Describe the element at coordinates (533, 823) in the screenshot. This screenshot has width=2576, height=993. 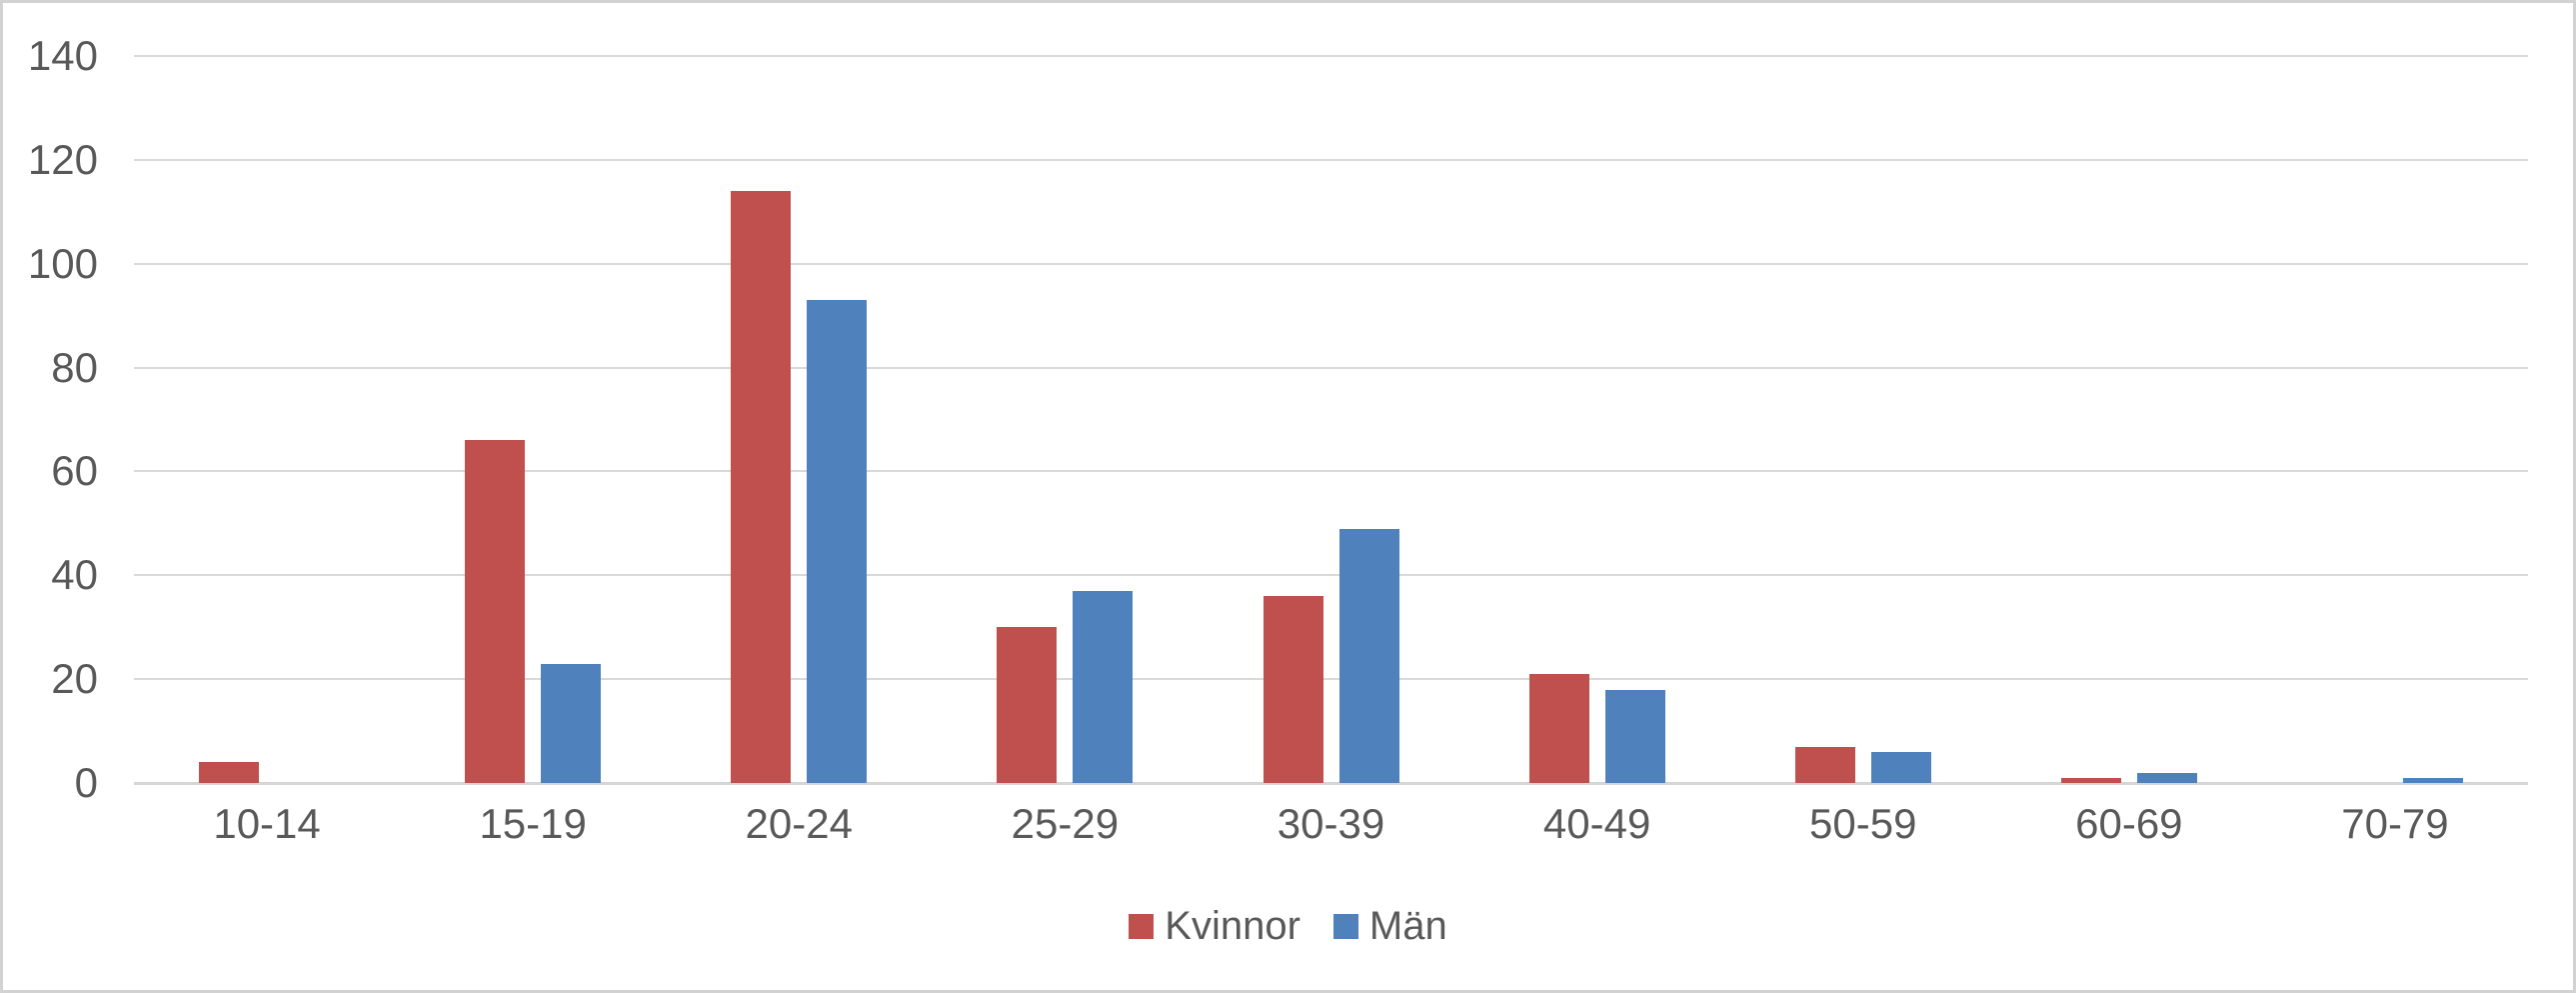
I see `x-axis-category-label: 15-19` at that location.